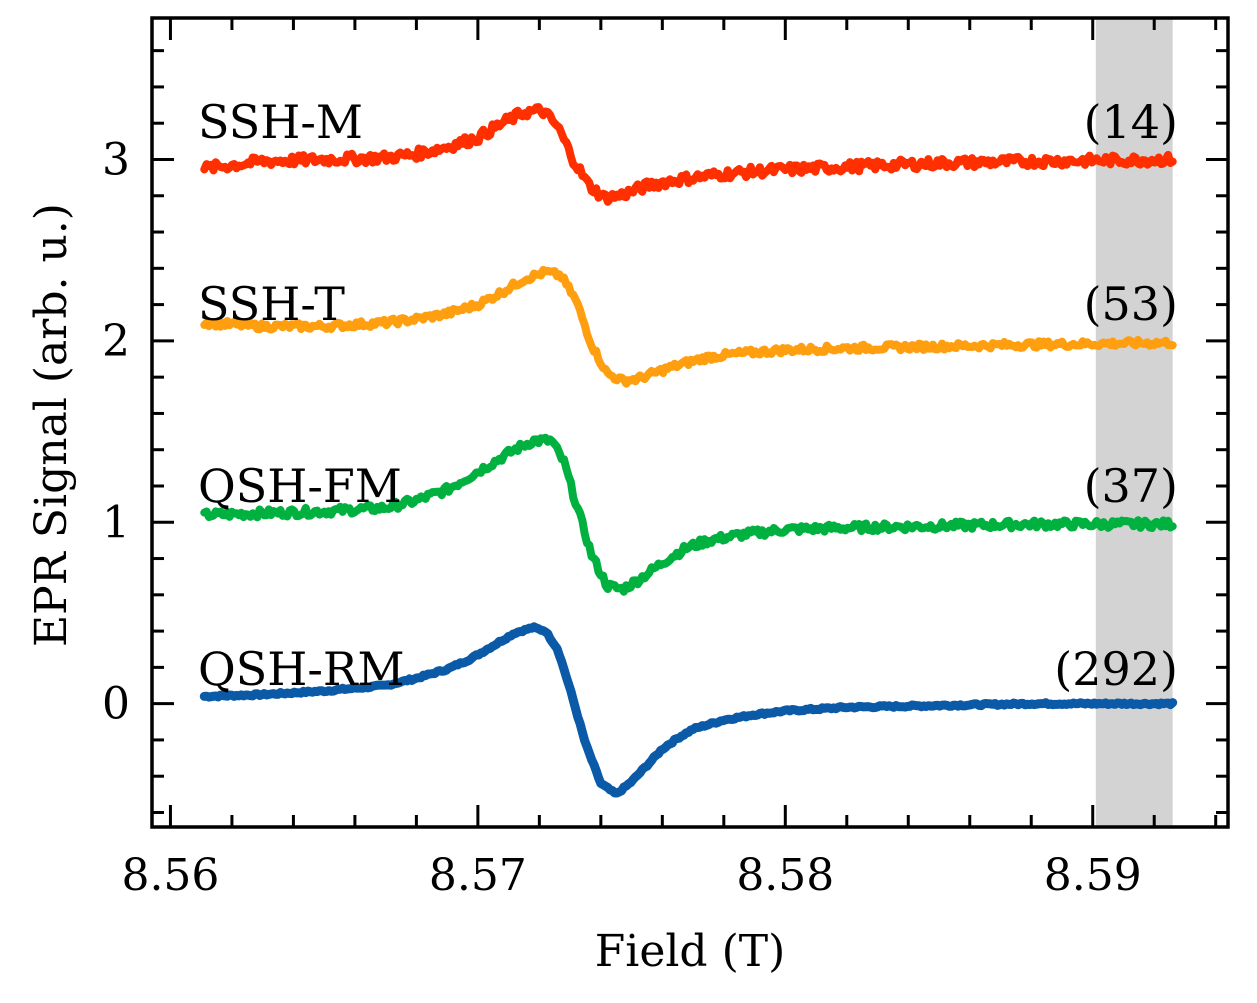 The width and height of the screenshot is (1257, 1003). I want to click on x-tick-label: 8.57, so click(478, 875).